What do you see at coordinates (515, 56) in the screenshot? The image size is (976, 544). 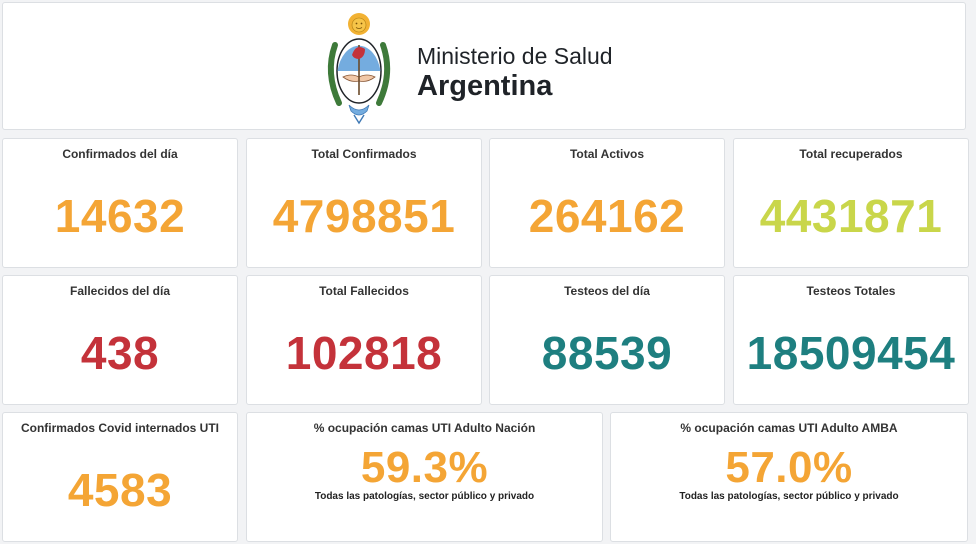 I see `ministry-name: Ministerio de Salud` at bounding box center [515, 56].